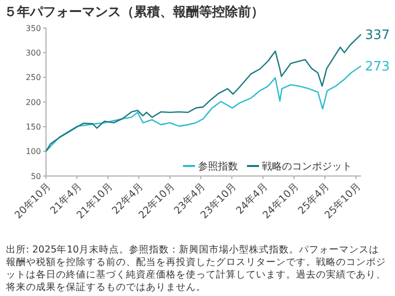 This screenshot has height=296, width=395. What do you see at coordinates (307, 166) in the screenshot?
I see `legend-label: 戦略のコンポジット` at bounding box center [307, 166].